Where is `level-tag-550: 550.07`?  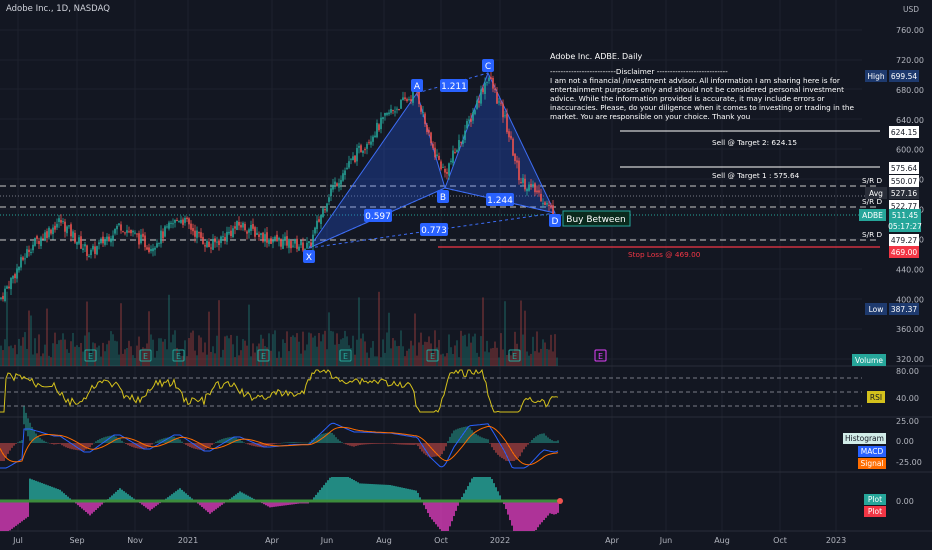 level-tag-550: 550.07 is located at coordinates (904, 181).